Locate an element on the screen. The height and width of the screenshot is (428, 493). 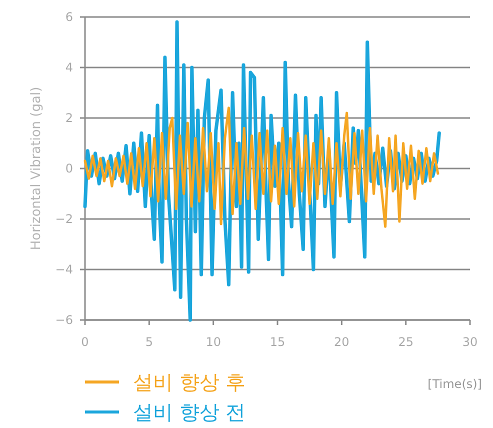
y-tick-label: 4 is located at coordinates (69, 67).